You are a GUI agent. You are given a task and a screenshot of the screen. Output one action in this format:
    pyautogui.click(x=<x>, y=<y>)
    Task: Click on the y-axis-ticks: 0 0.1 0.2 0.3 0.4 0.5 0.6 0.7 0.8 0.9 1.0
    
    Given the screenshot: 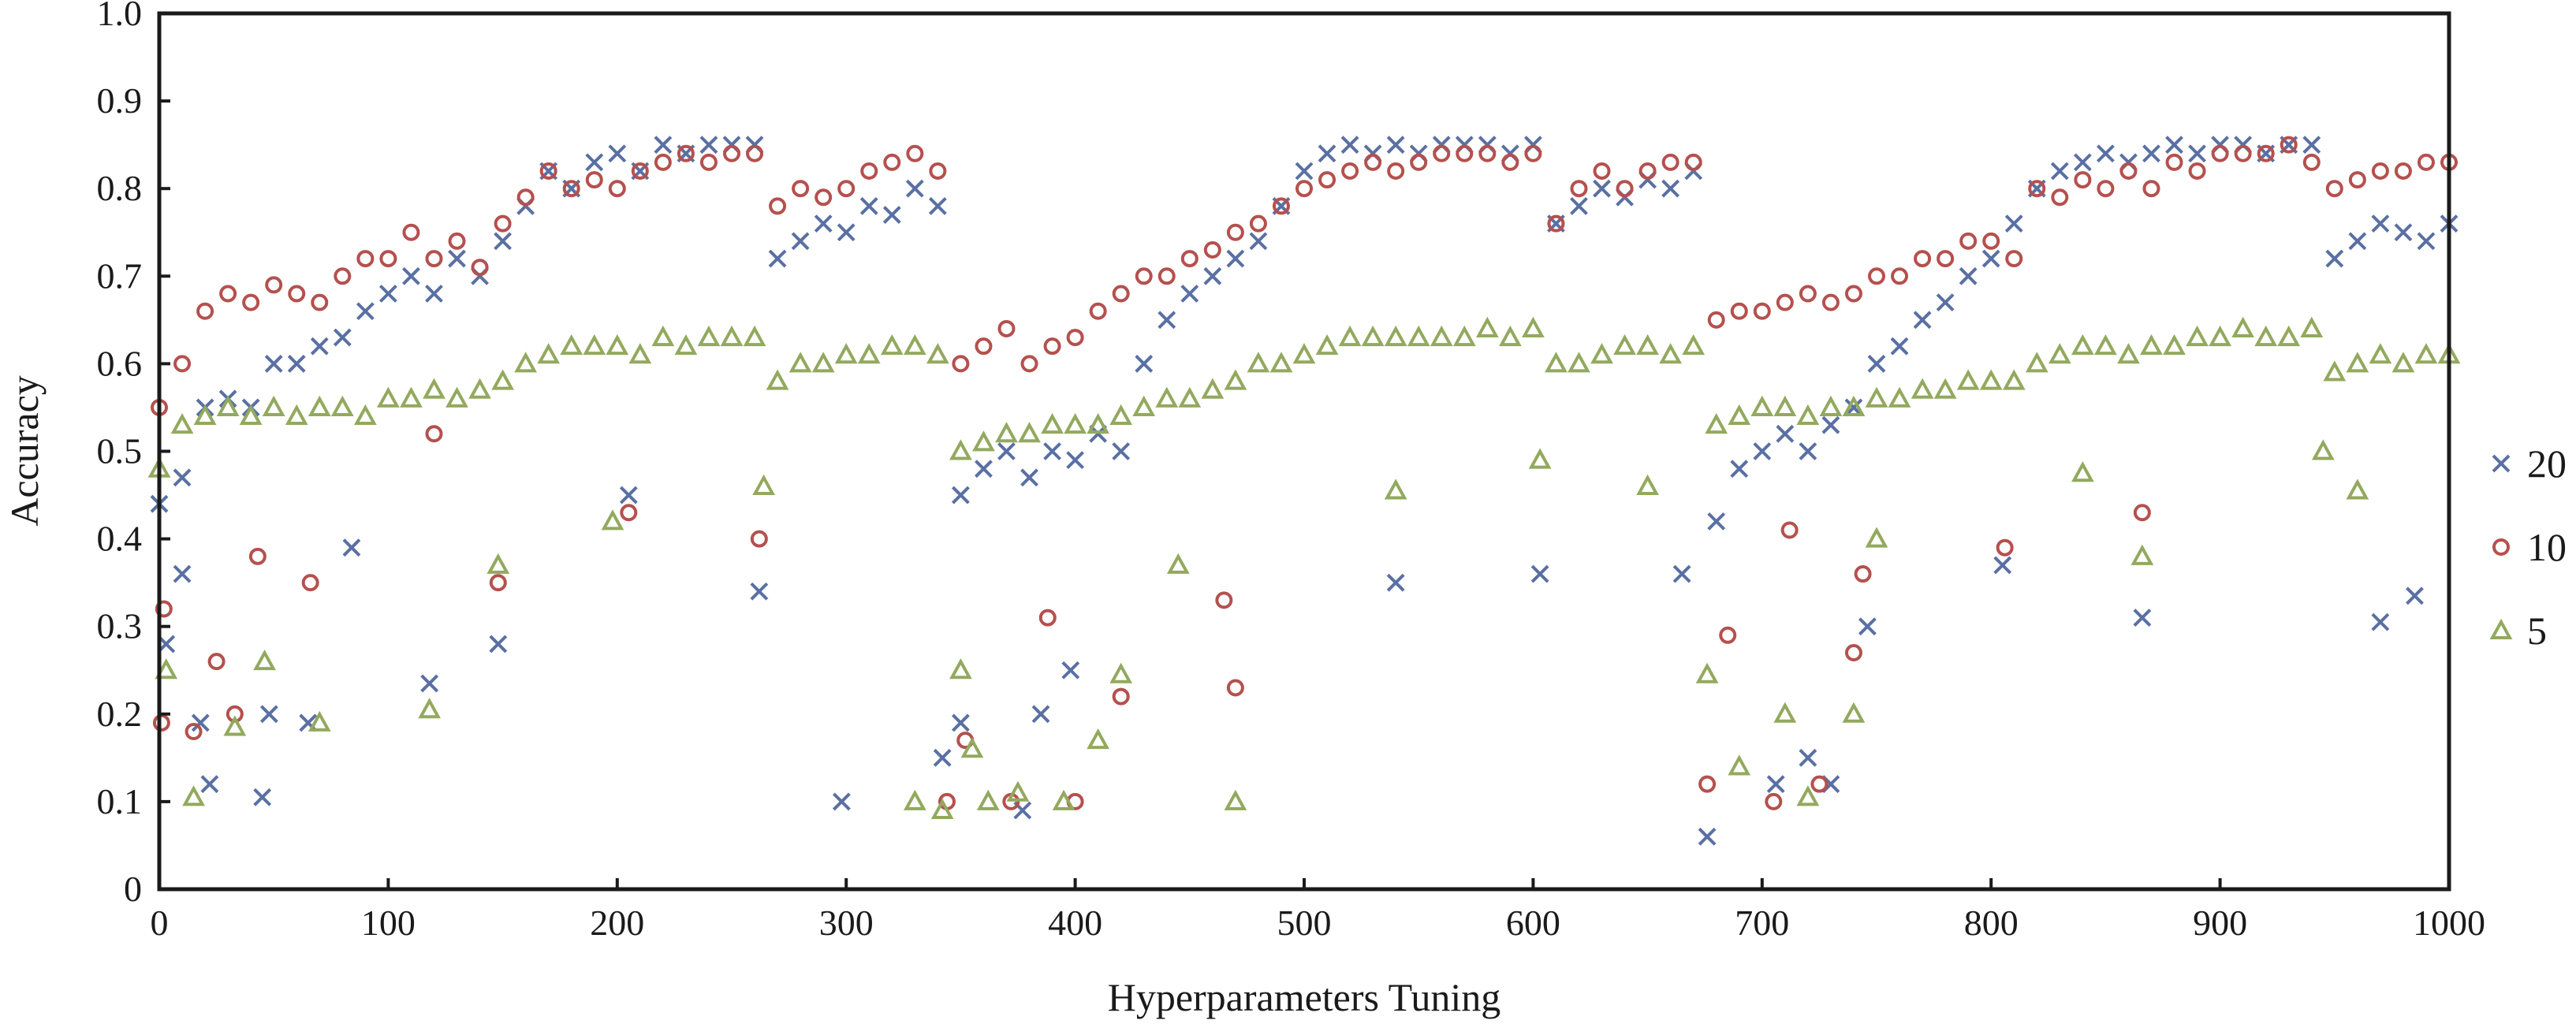 What is the action you would take?
    pyautogui.click(x=133, y=454)
    